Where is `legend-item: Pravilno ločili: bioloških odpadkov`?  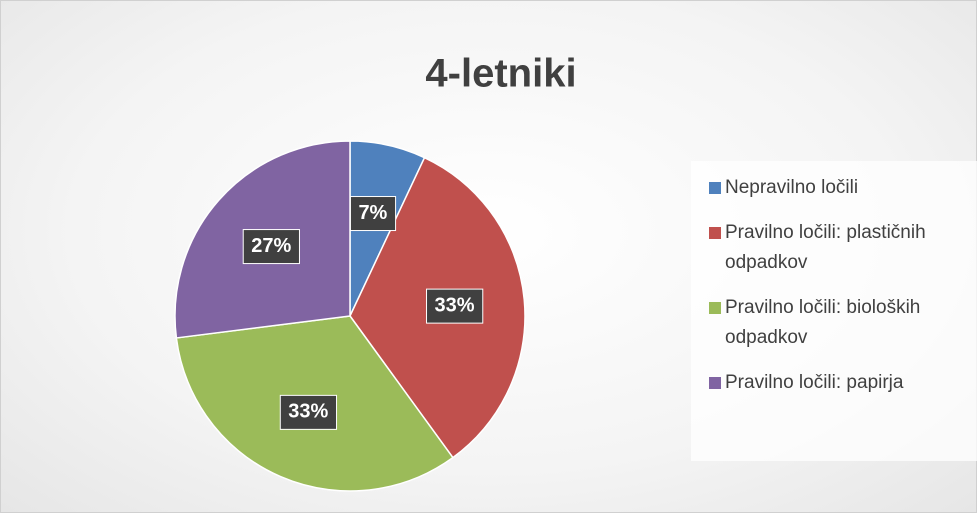
legend-item: Pravilno ločili: bioloških odpadkov is located at coordinates (838, 323).